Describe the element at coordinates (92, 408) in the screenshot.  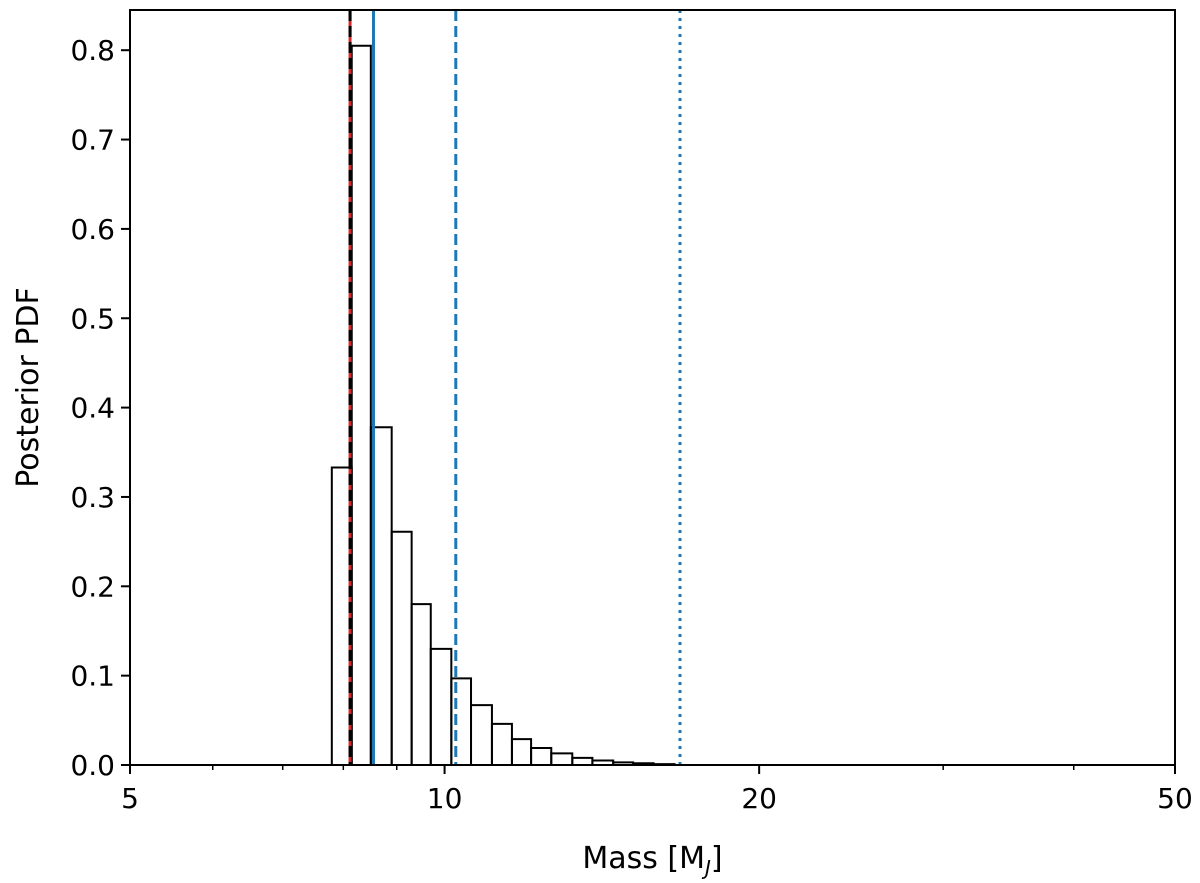
I see `y-tick-label: 0.4` at that location.